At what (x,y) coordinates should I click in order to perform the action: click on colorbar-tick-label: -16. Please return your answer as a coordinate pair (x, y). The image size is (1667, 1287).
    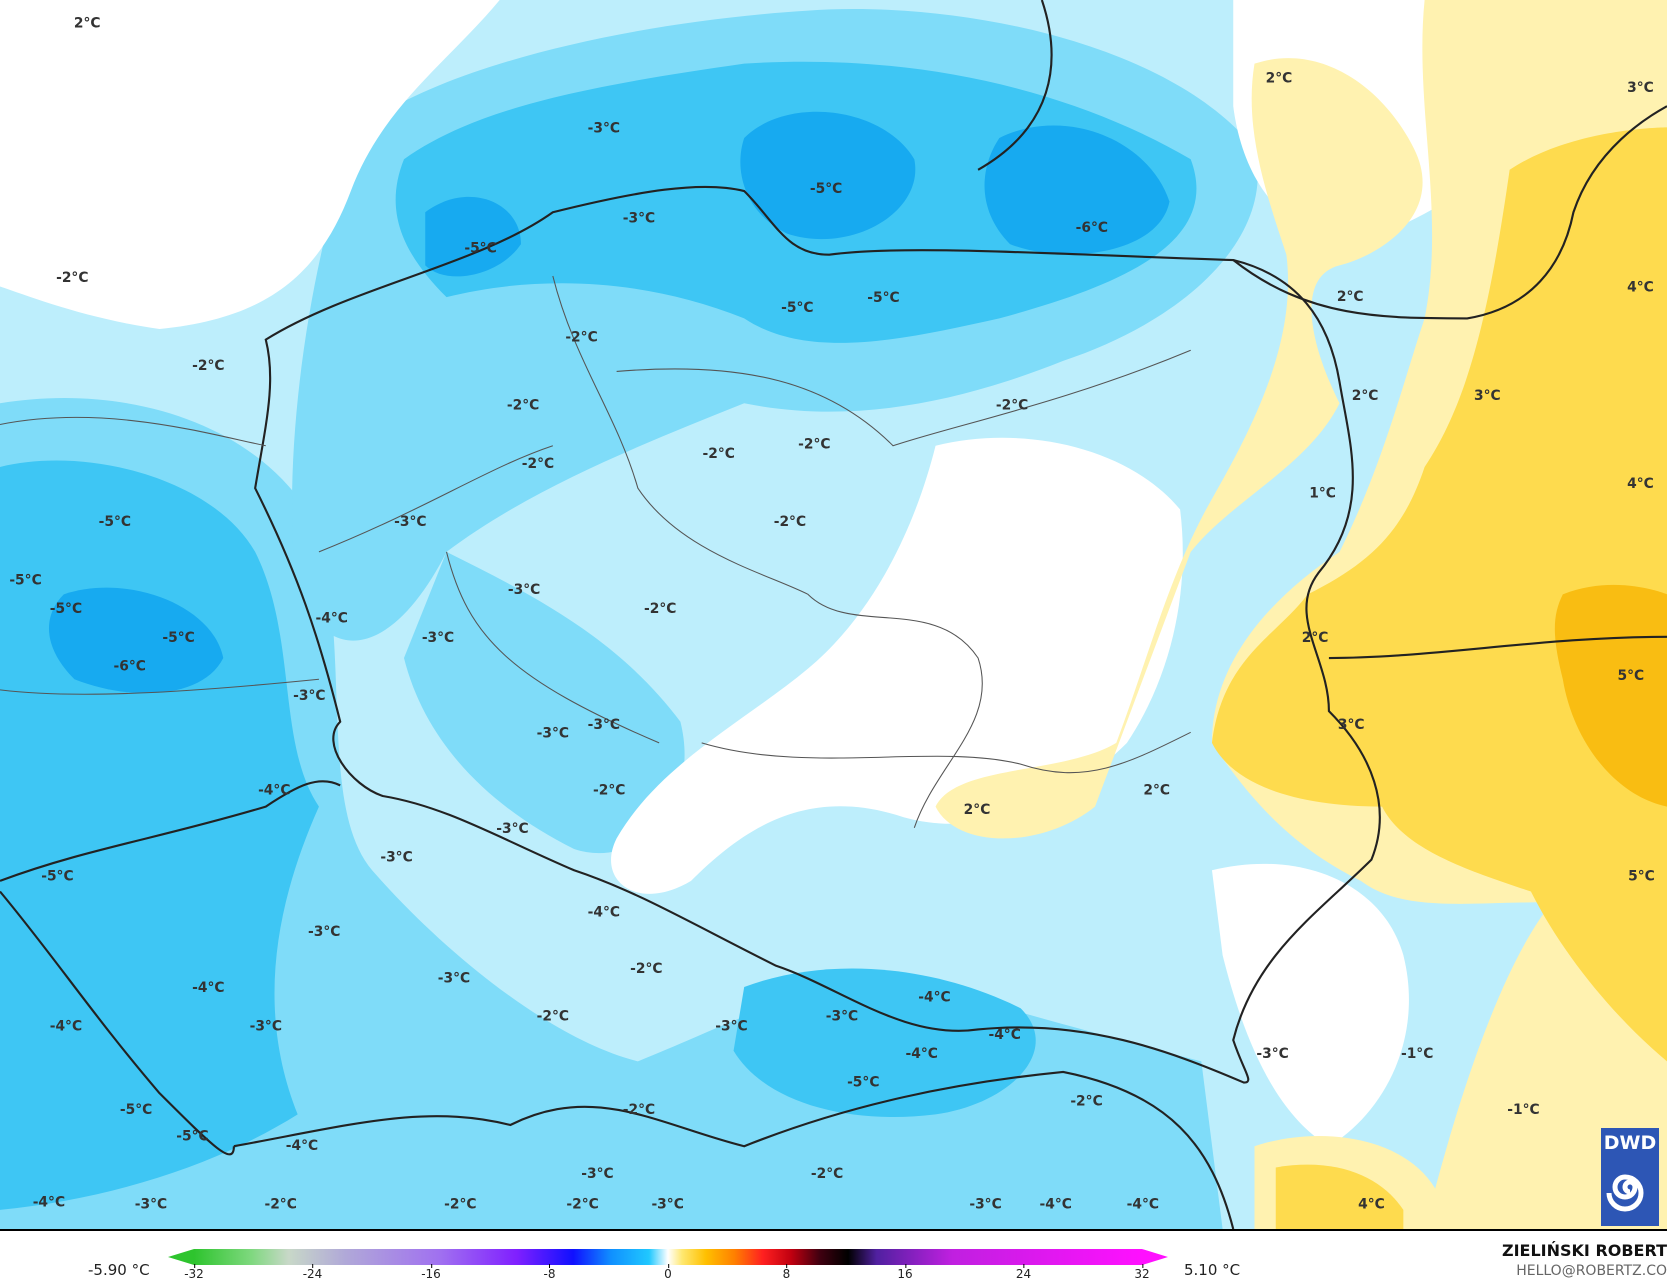
    Looking at the image, I should click on (431, 1272).